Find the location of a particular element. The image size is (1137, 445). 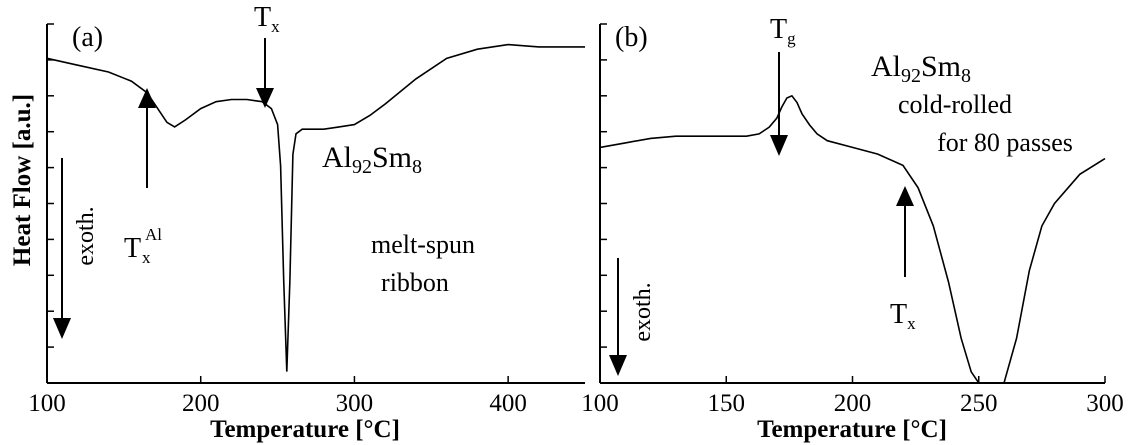

x-tick-label-a-3: 400 is located at coordinates (508, 403).